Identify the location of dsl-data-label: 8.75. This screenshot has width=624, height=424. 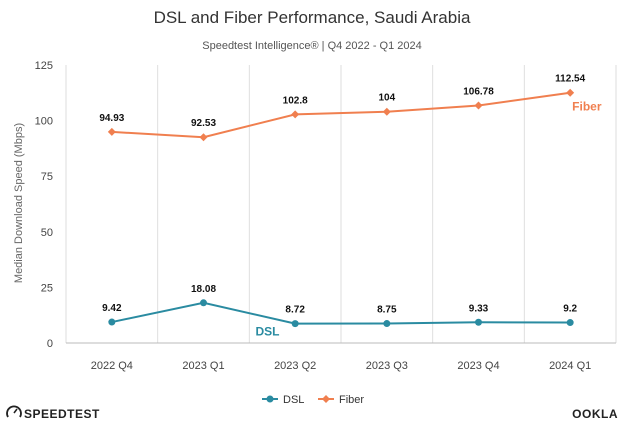
(387, 310).